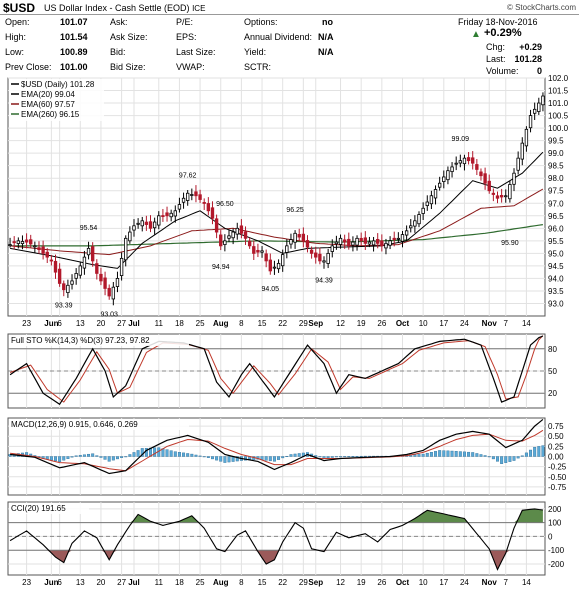 The height and width of the screenshot is (600, 579). I want to click on cci-oversold-fill, so click(276, 560).